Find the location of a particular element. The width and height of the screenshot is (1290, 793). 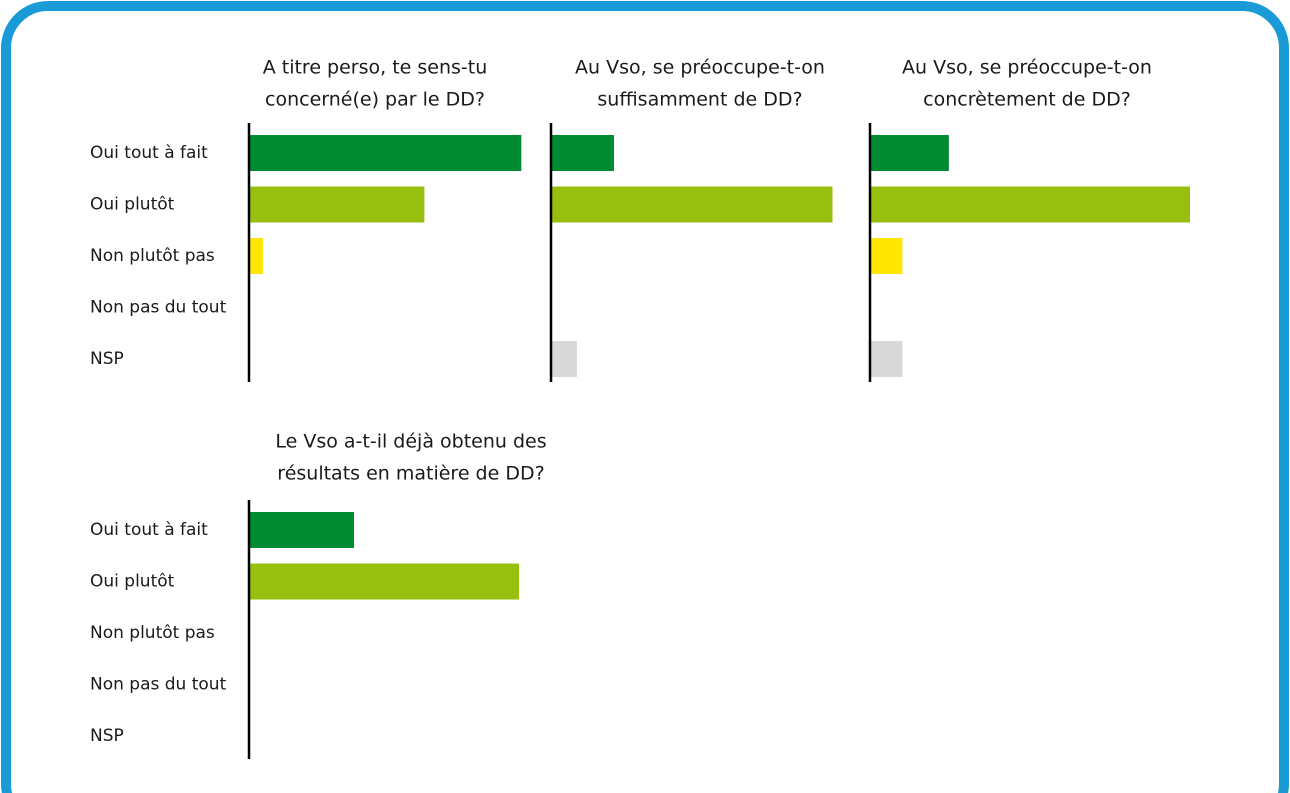

chart-title: suffisamment de DD? is located at coordinates (699, 100).